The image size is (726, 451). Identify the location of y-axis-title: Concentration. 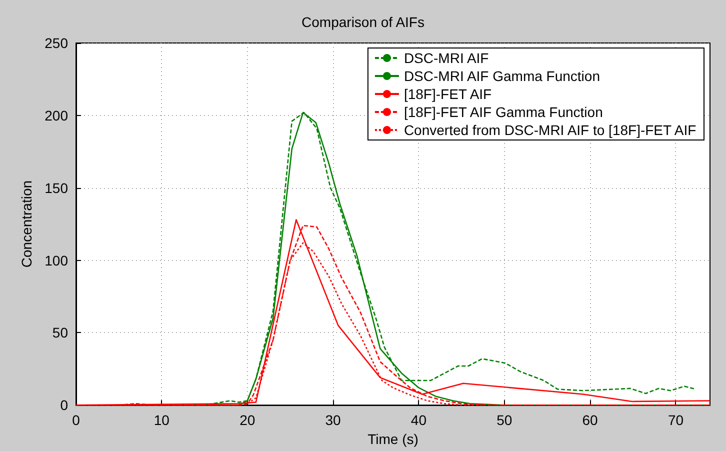
(26, 224).